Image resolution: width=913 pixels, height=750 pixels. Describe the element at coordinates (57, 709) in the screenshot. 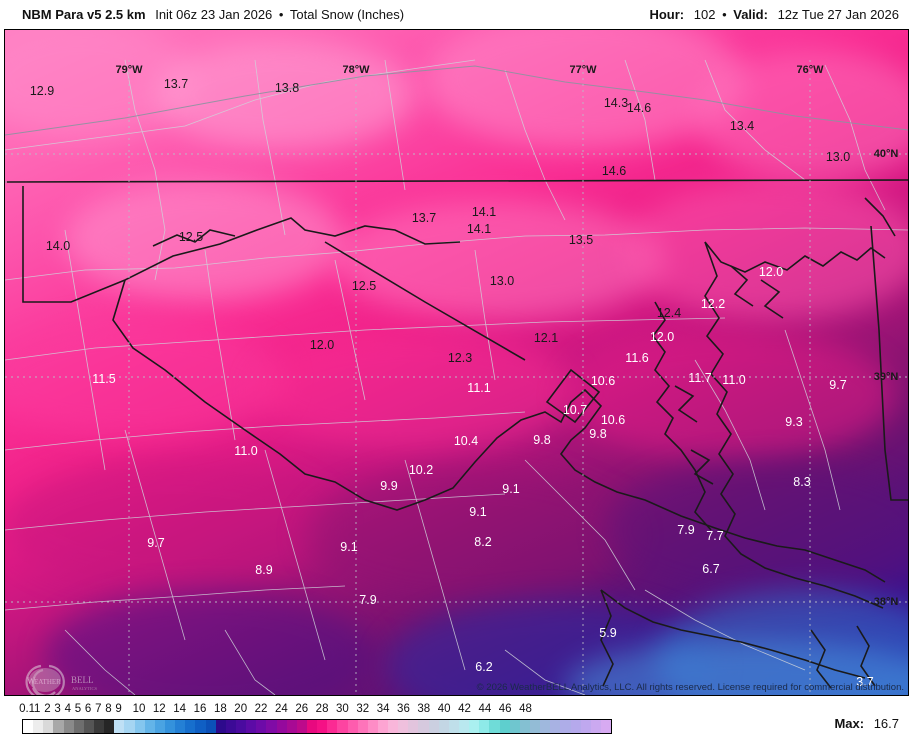

I see `colorbar-tick-label: 3` at that location.